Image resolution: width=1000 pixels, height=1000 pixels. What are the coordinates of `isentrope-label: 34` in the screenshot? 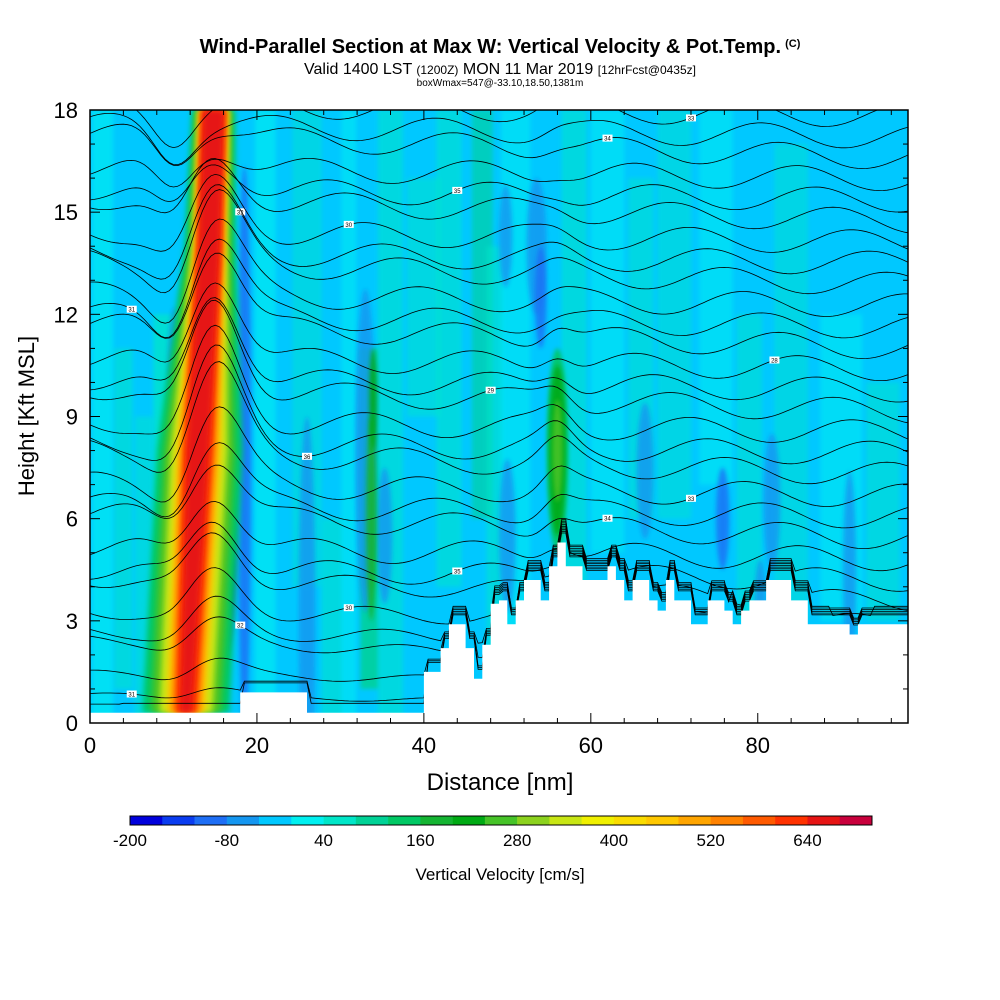 It's located at (607, 140).